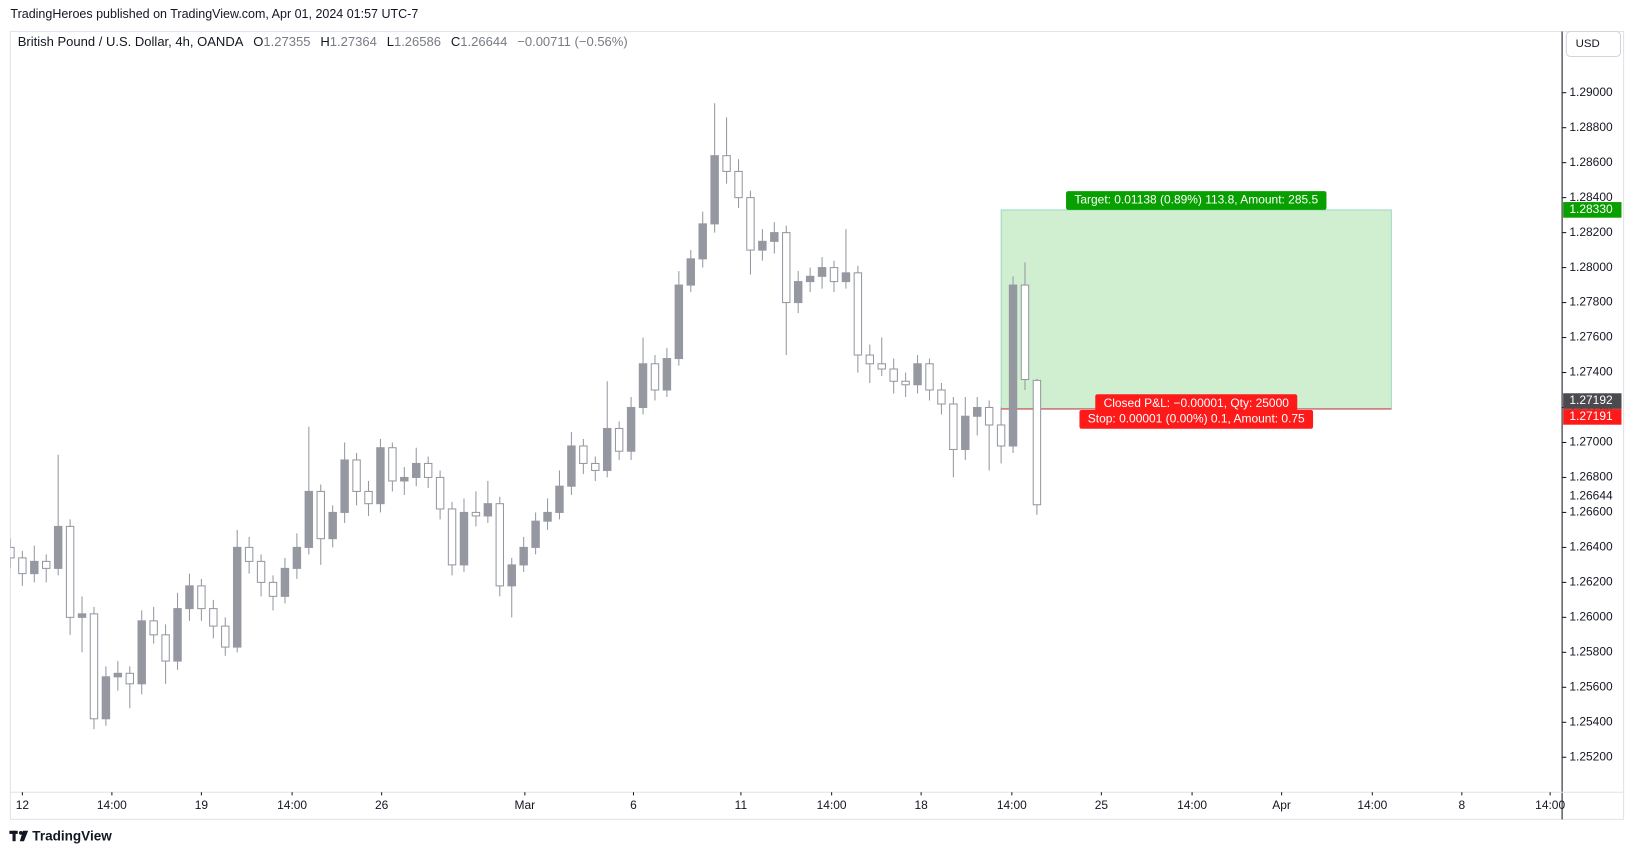 This screenshot has height=855, width=1634. What do you see at coordinates (1461, 805) in the screenshot?
I see `x-tick-label: 8` at bounding box center [1461, 805].